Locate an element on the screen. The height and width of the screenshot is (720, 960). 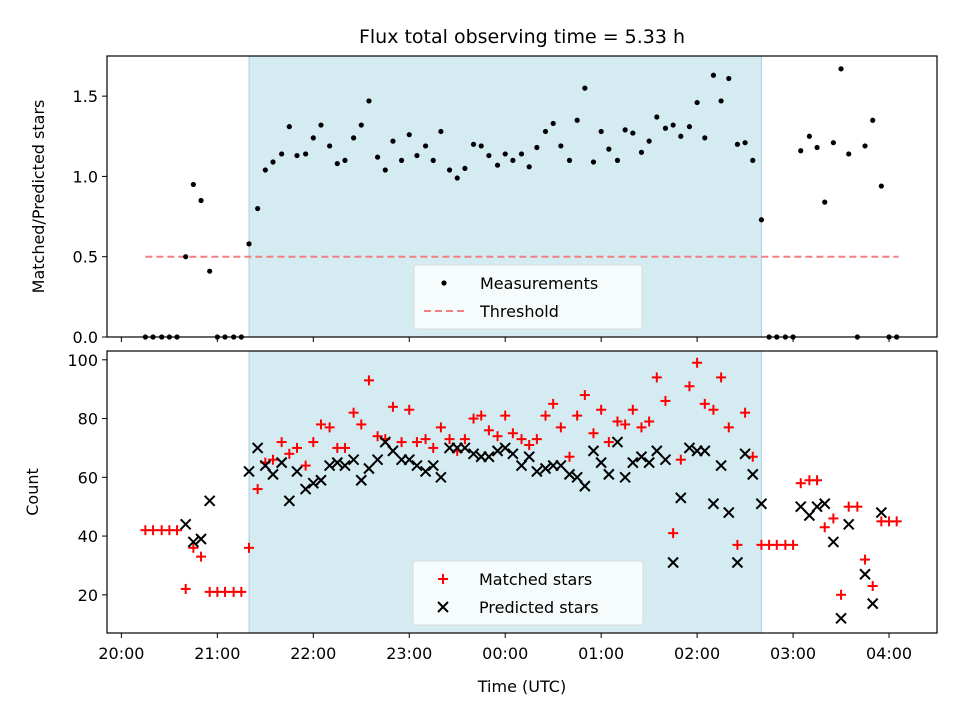
ratio-ytick-label-0: 0.0 is located at coordinates (85, 337).